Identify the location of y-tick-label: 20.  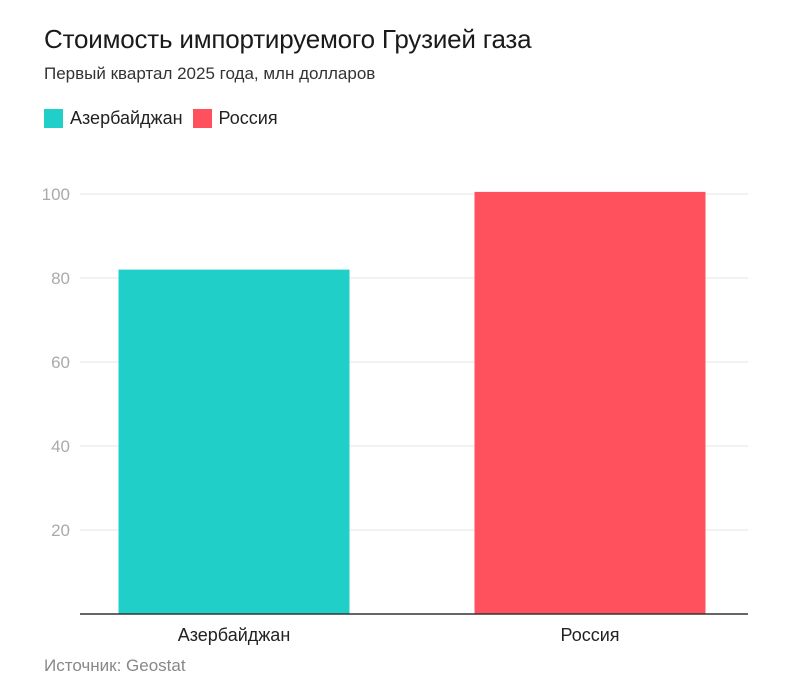
(60, 530).